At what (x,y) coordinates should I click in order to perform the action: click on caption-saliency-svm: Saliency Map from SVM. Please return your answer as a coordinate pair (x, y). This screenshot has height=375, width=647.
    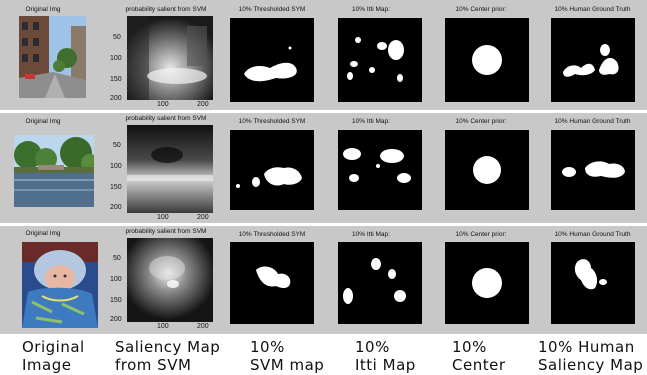
    Looking at the image, I should click on (167, 356).